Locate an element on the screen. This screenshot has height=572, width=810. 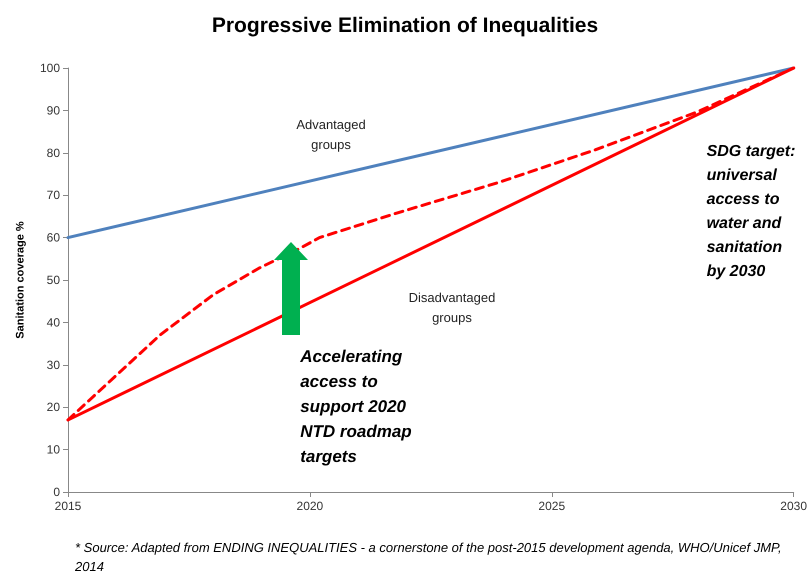
chart-title: Progressive Elimination of Inequalities is located at coordinates (405, 25).